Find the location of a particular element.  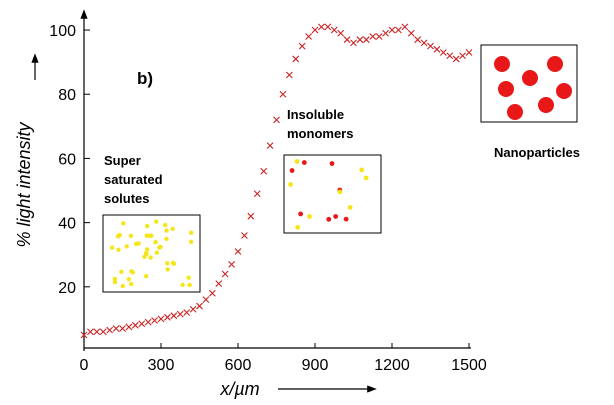

y-axis-label: % light intensity is located at coordinates (24, 184).